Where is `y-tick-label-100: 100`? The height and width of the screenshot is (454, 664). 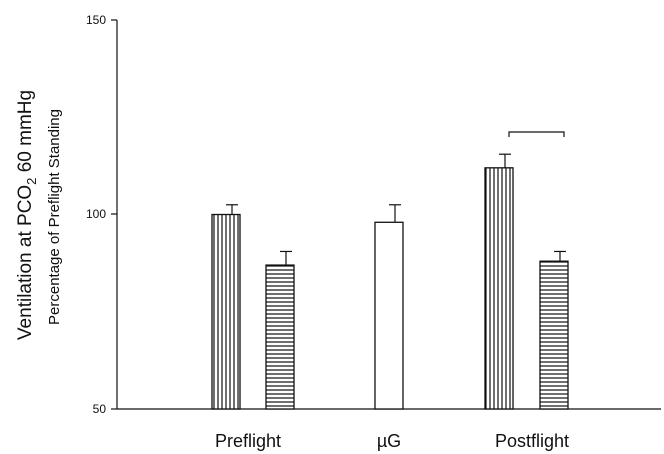
y-tick-label-100: 100 is located at coordinates (96, 214).